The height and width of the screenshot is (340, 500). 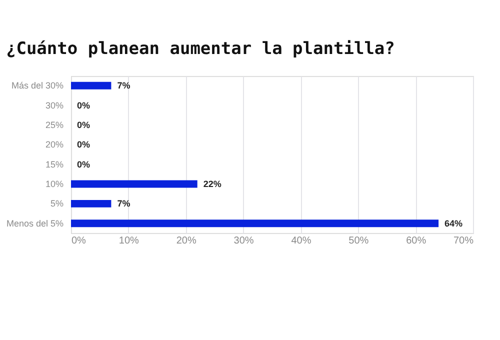 What do you see at coordinates (54, 184) in the screenshot?
I see `y-tick-label: 10%` at bounding box center [54, 184].